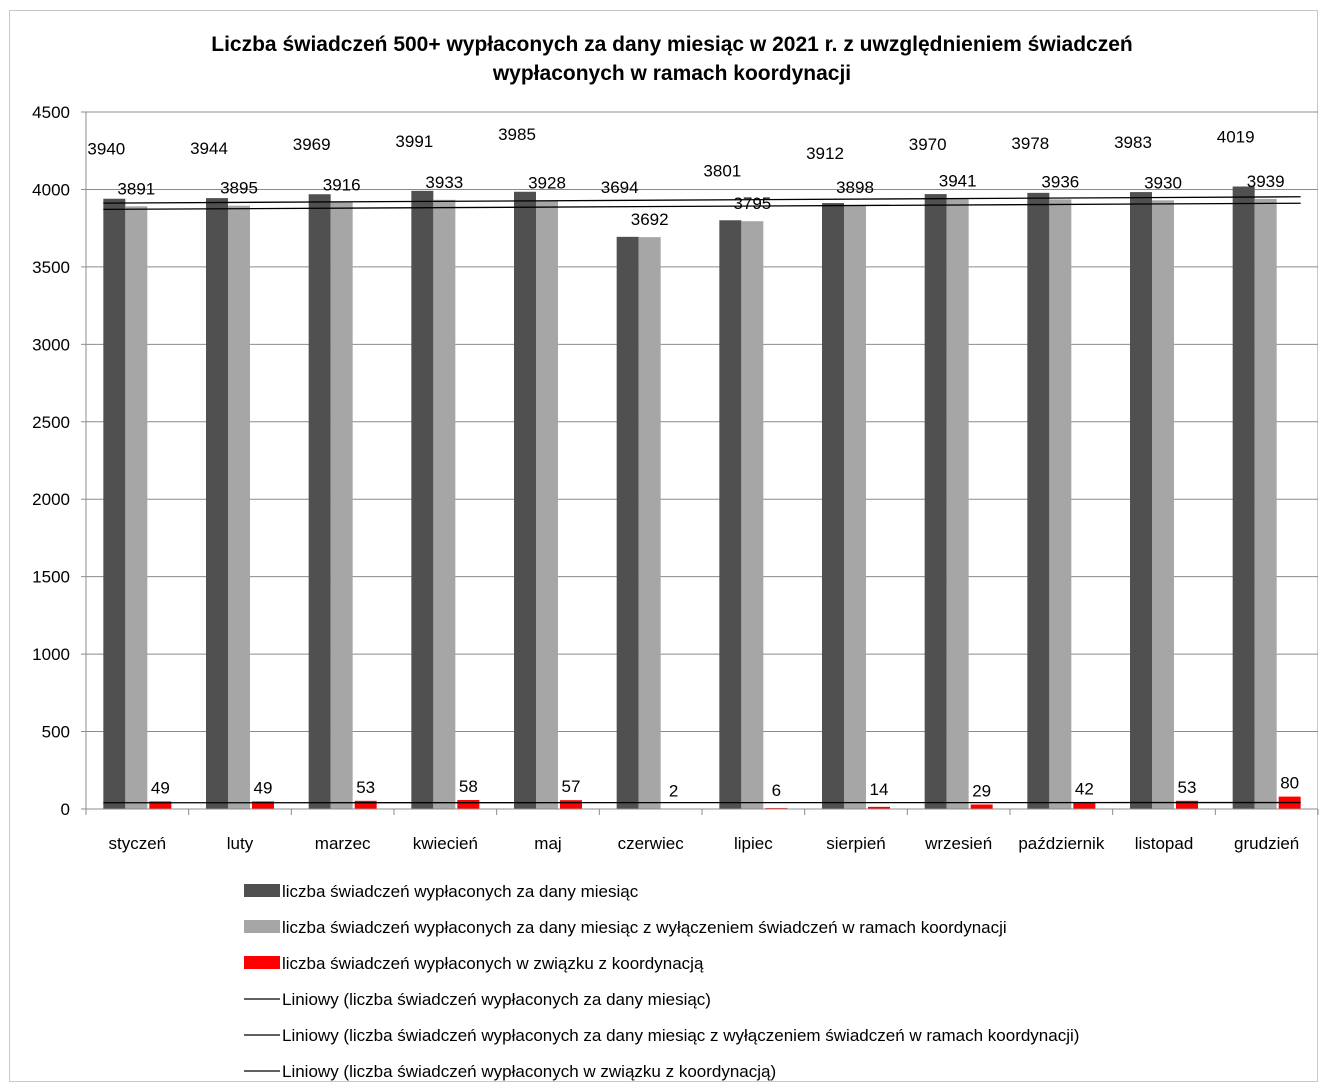 The width and height of the screenshot is (1328, 1092). I want to click on x-tick-label: marzec, so click(343, 843).